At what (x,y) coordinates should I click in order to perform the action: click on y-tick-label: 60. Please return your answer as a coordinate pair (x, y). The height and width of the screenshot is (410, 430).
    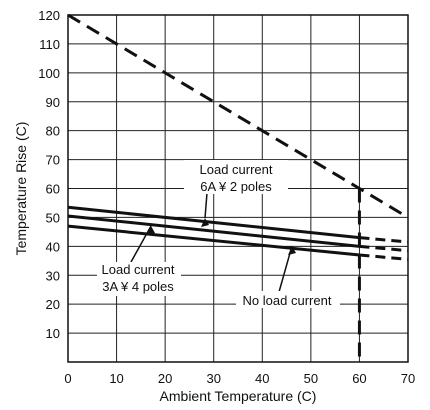
    Looking at the image, I should click on (53, 189).